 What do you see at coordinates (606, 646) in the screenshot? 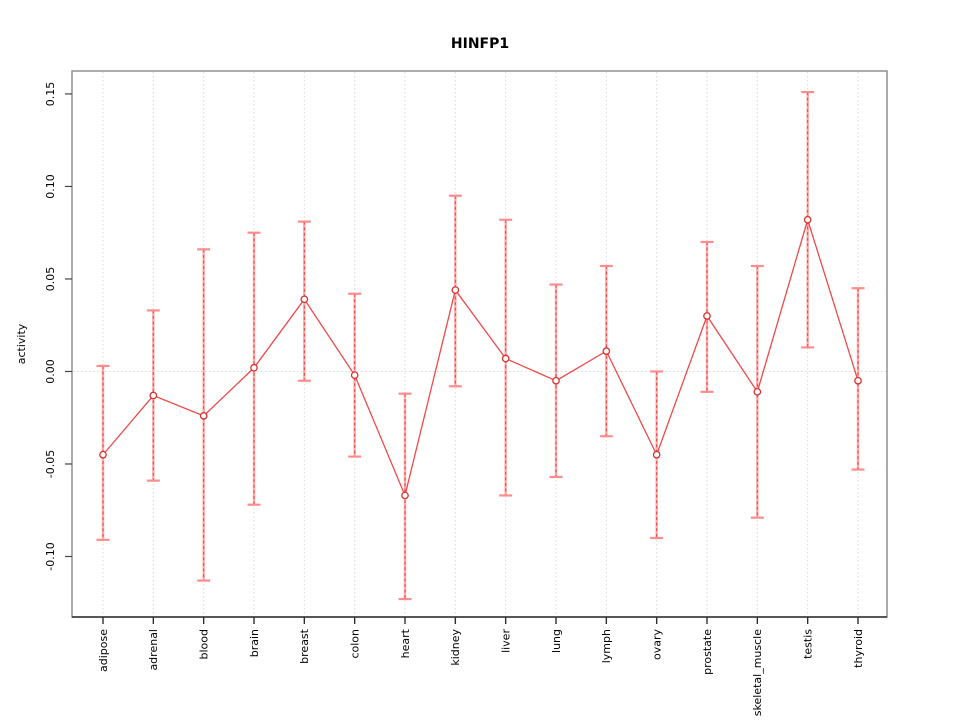
I see `x-tick-label: lymph` at bounding box center [606, 646].